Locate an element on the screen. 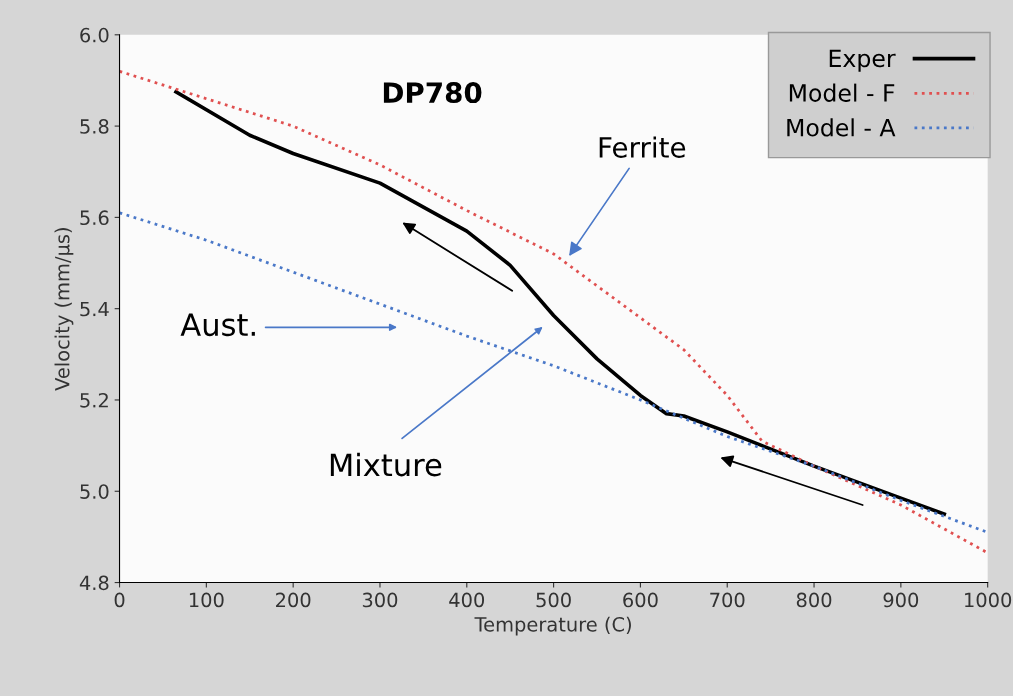 This screenshot has width=1013, height=696. y-tick-label: 6.0 is located at coordinates (94, 35).